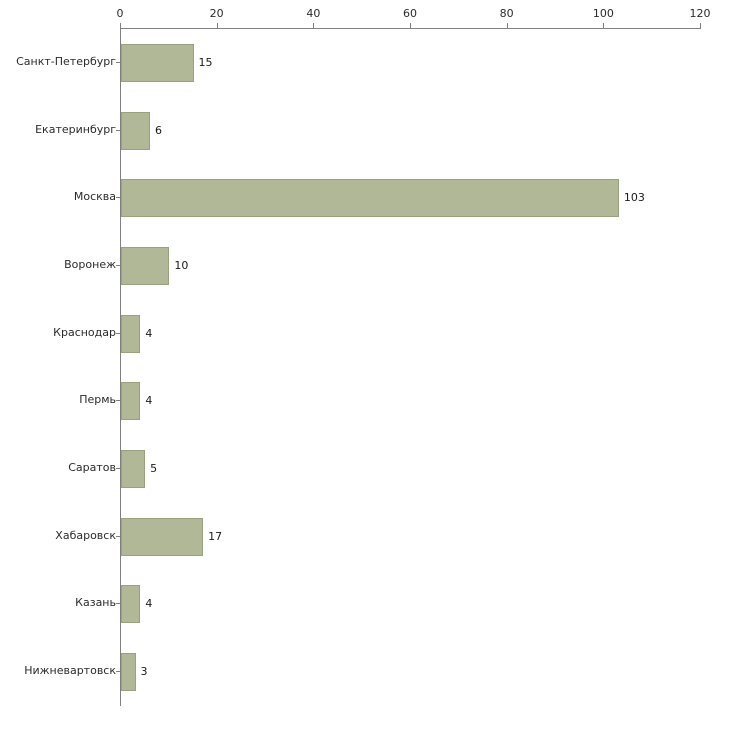 The height and width of the screenshot is (730, 730). I want to click on category-label: Пермь, so click(97, 400).